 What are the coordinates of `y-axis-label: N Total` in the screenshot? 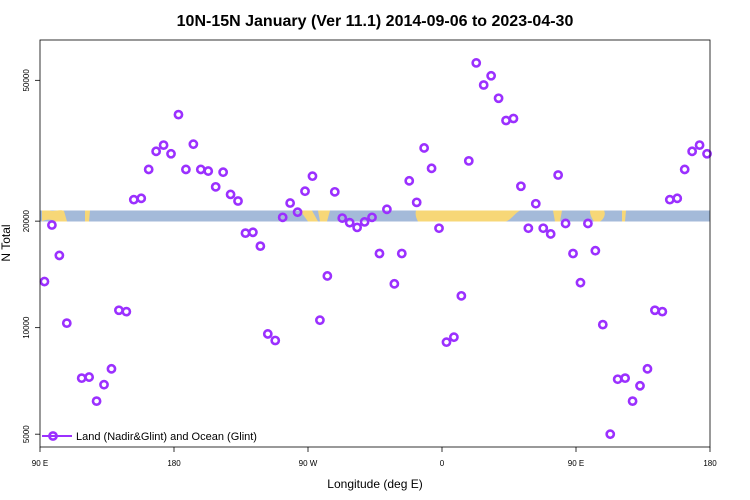 It's located at (6, 242).